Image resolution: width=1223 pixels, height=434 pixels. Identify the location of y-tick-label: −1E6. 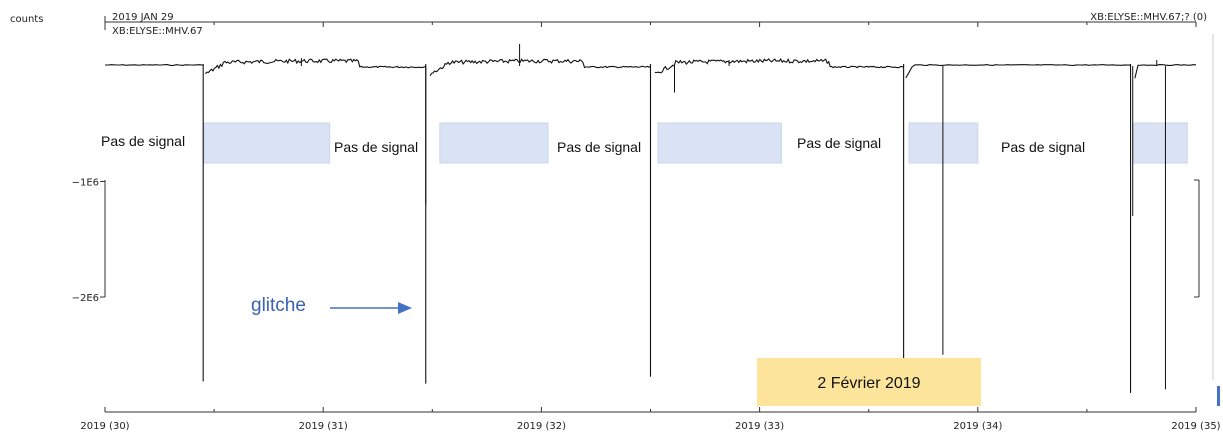
(85, 183).